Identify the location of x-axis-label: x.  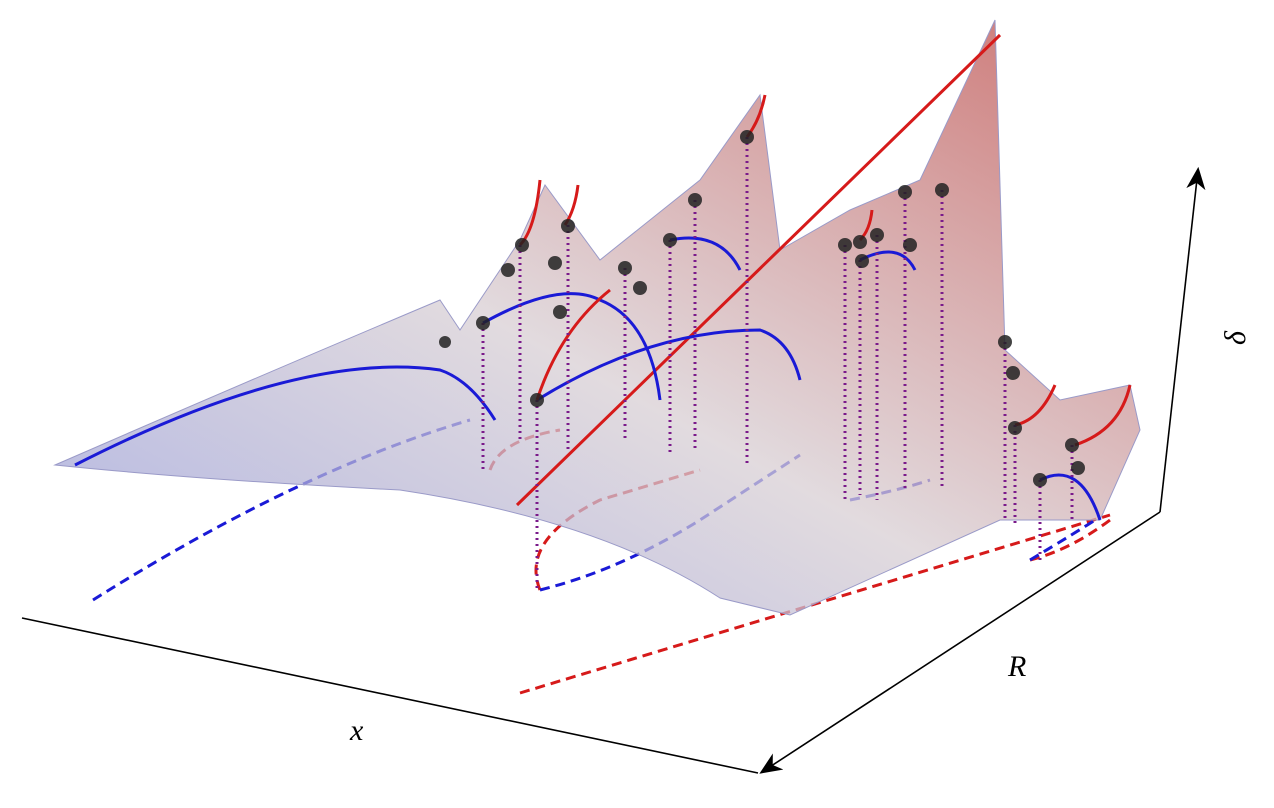
(356, 730).